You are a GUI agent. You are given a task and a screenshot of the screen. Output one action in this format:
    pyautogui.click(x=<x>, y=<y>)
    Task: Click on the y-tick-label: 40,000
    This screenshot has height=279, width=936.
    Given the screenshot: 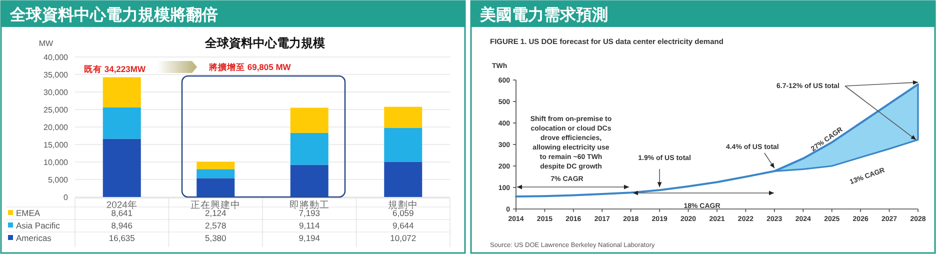 What is the action you would take?
    pyautogui.click(x=56, y=57)
    